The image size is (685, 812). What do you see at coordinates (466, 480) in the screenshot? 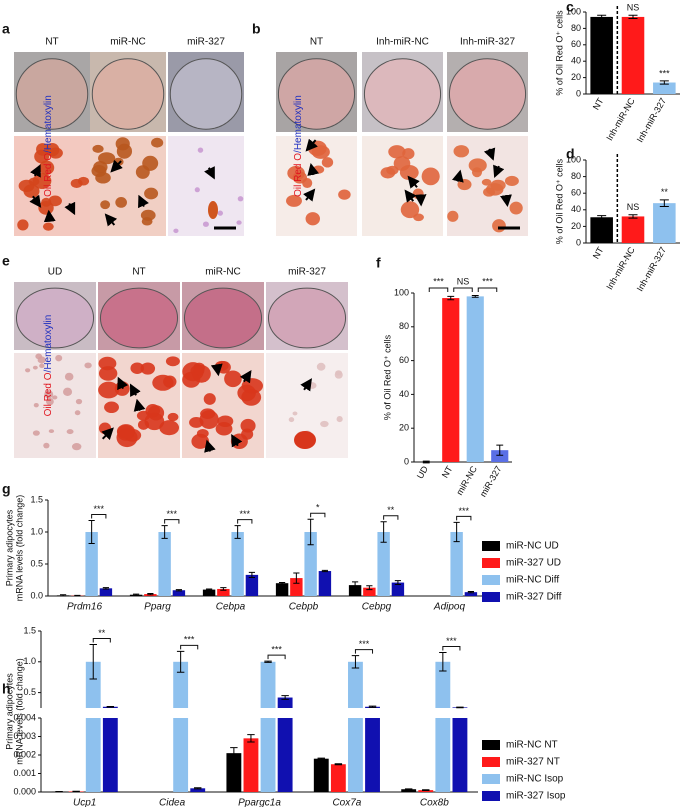
I see `x-tick-label: miR-NC` at bounding box center [466, 480].